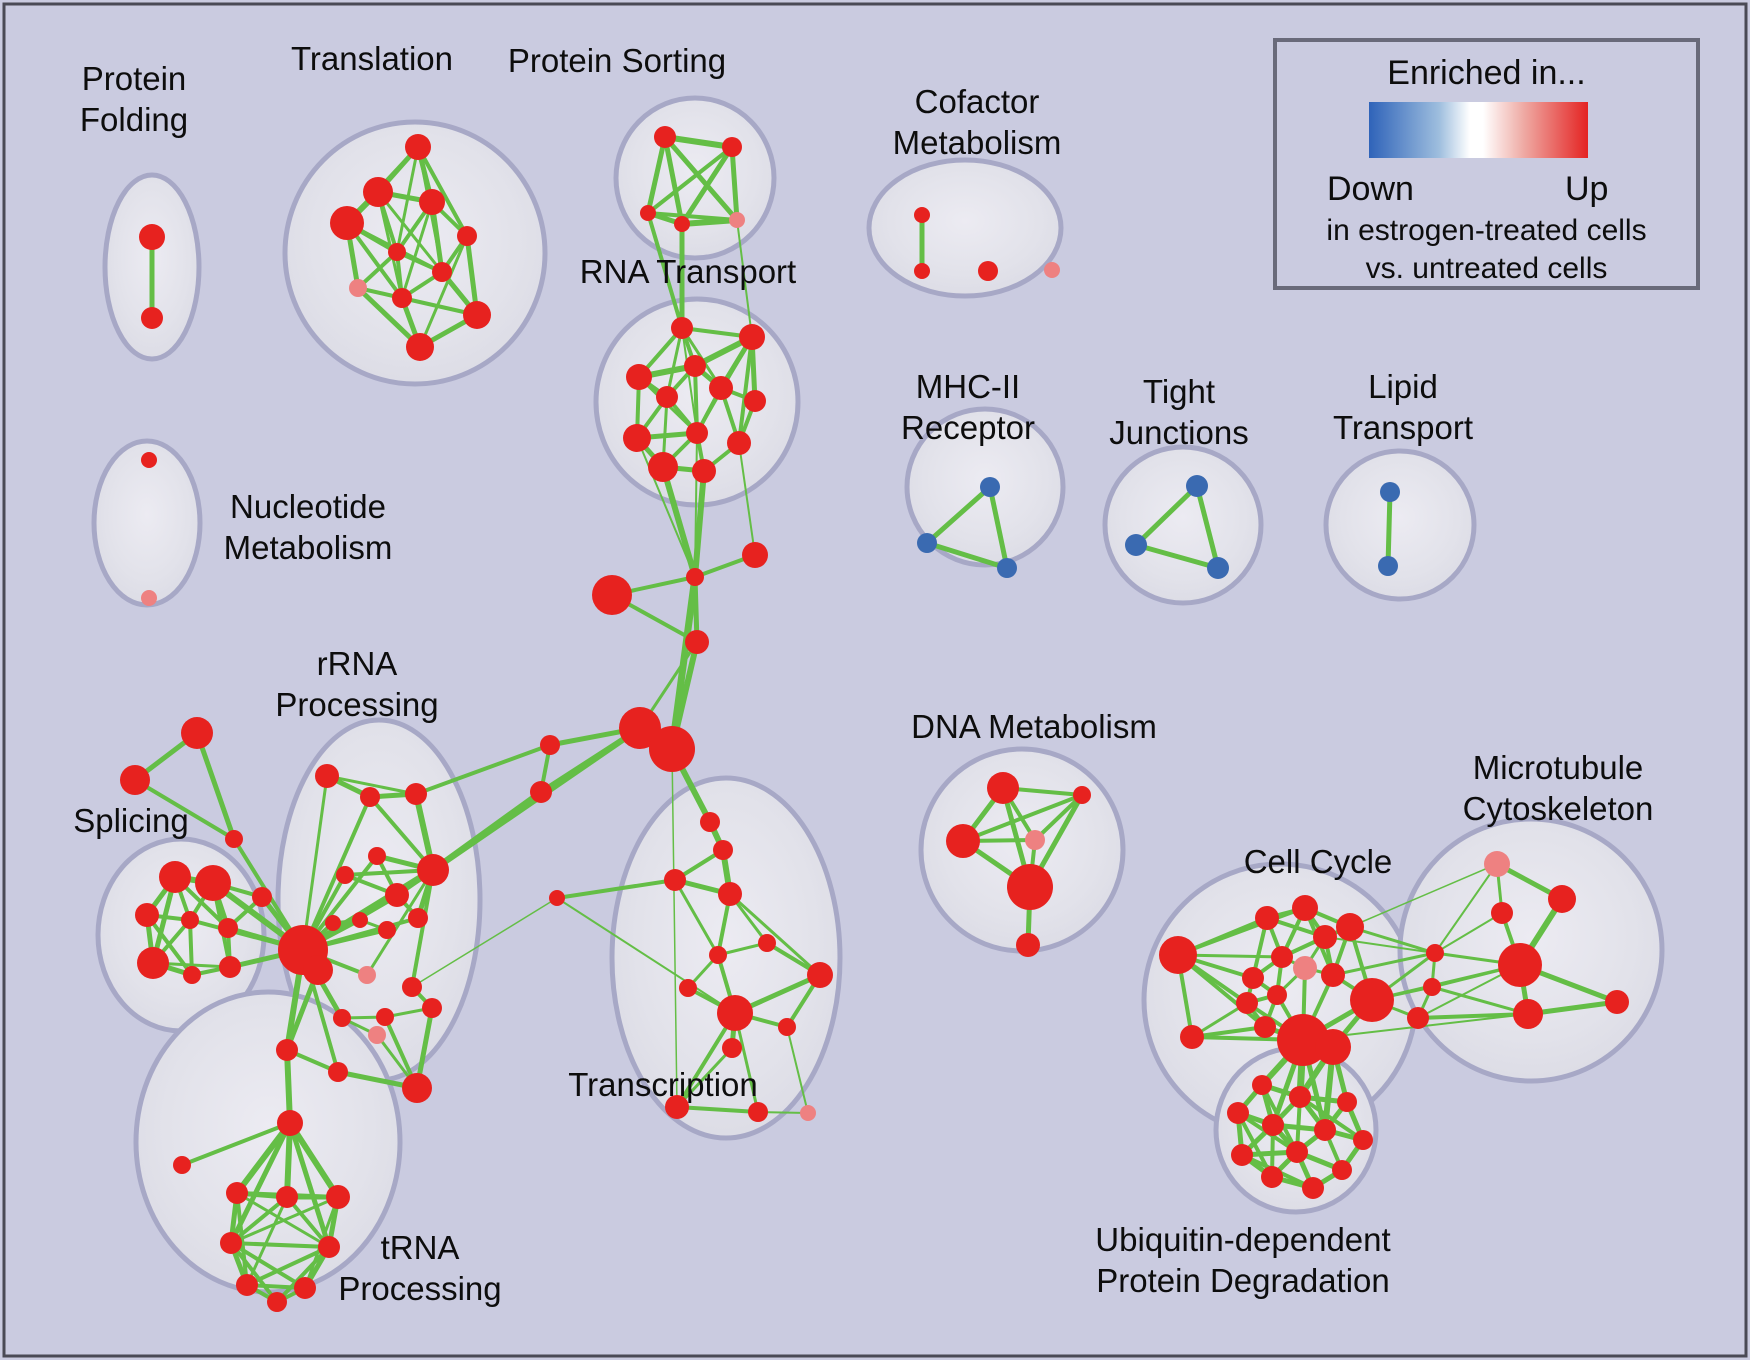  I want to click on legend-gradient-bar, so click(1478, 130).